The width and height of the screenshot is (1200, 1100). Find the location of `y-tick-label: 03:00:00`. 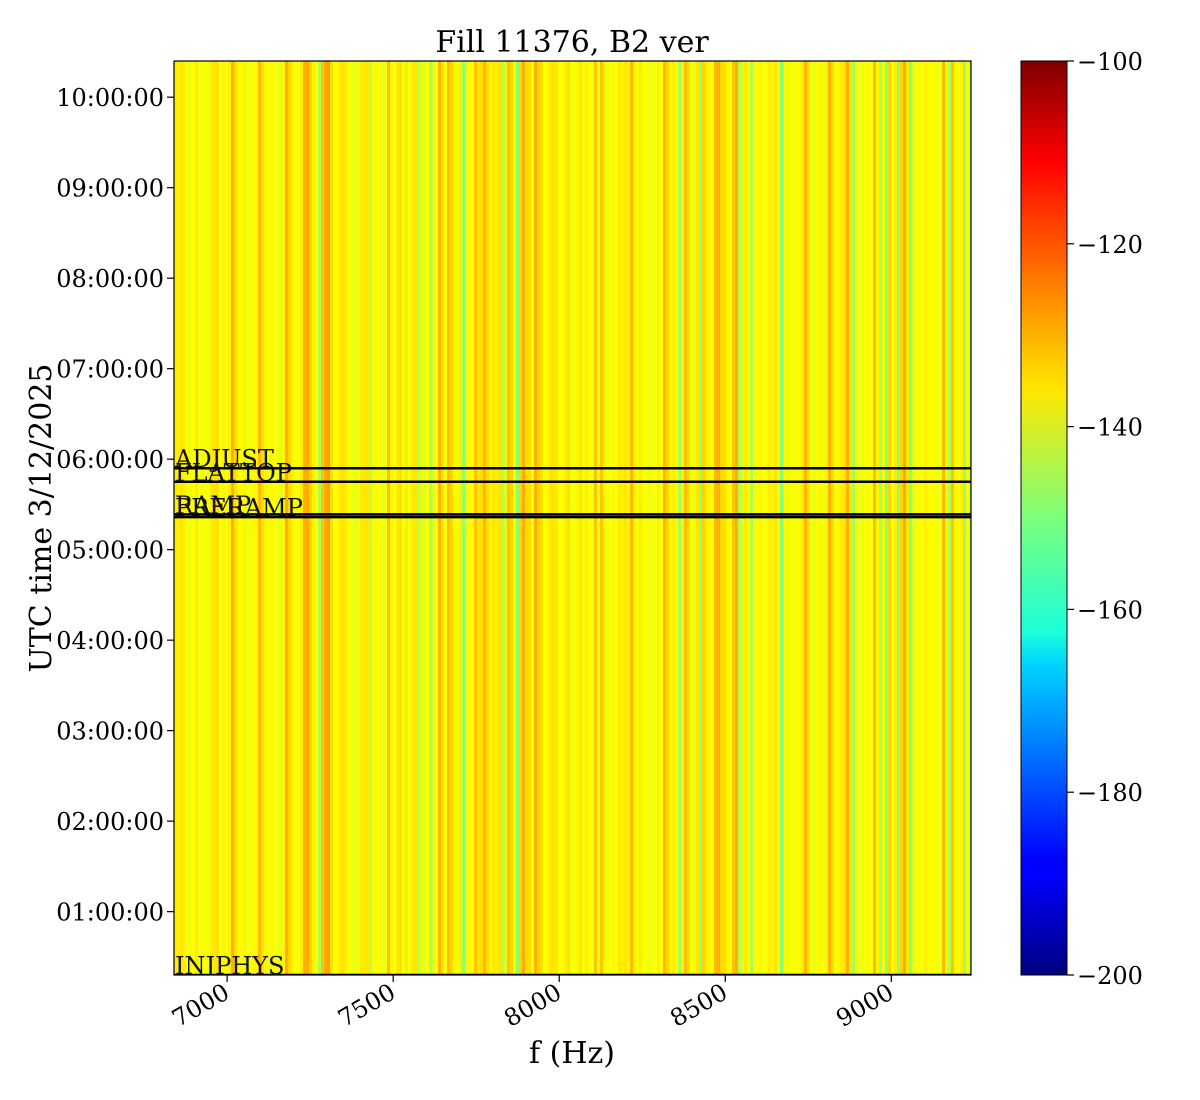

y-tick-label: 03:00:00 is located at coordinates (110, 732).